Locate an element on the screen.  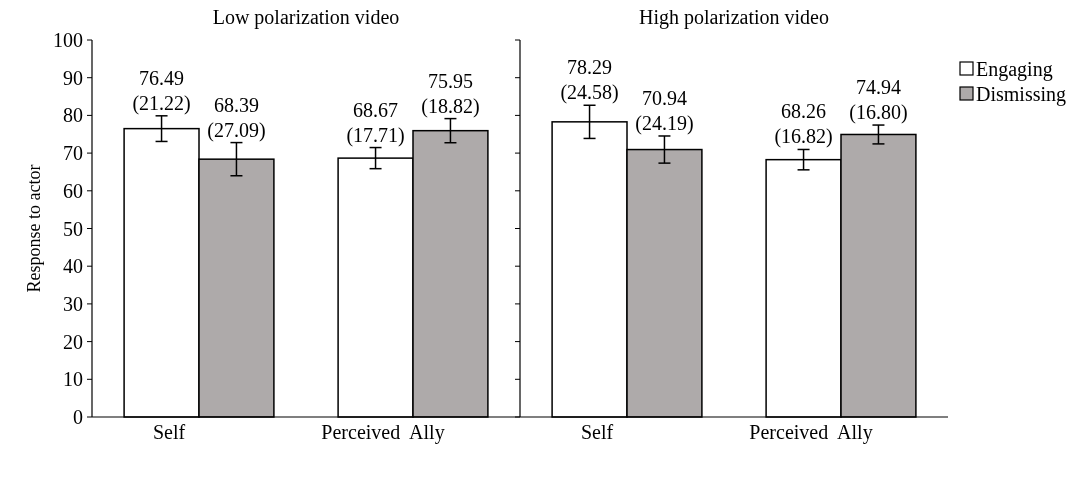
y-tick-label: 0 is located at coordinates (78, 417).